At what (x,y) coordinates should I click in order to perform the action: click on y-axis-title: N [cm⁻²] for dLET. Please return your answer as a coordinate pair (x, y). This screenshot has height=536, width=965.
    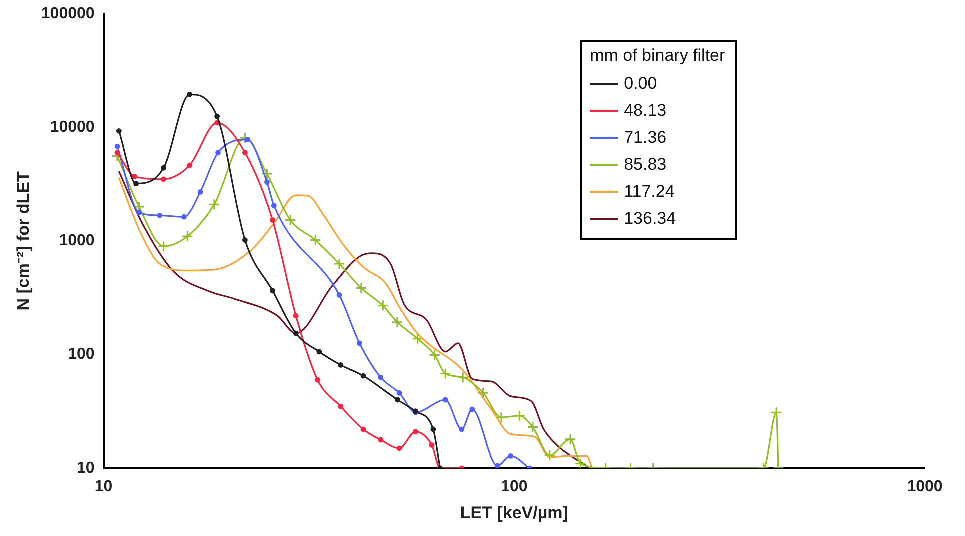
    Looking at the image, I should click on (23, 241).